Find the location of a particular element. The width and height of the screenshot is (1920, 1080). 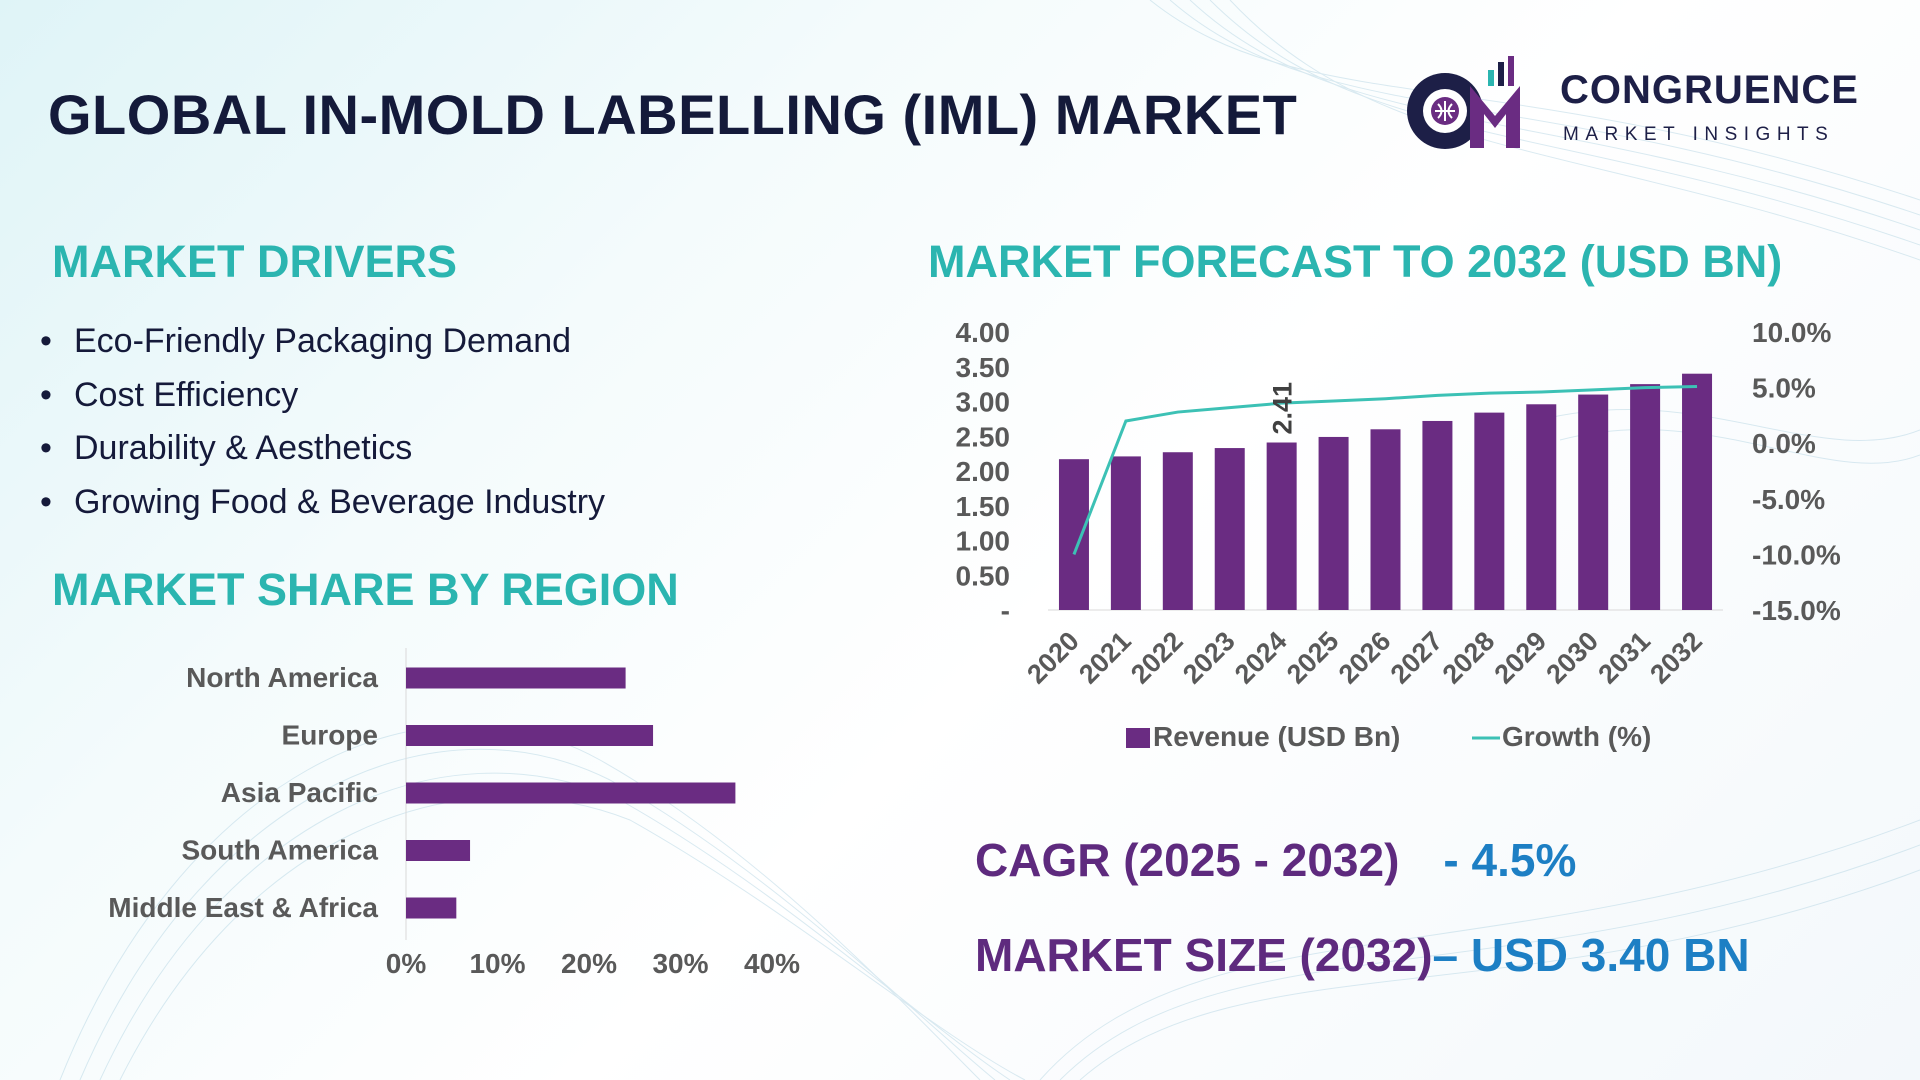

page-title: GLOBAL IN-MOLD LABELLING (IML) MARKET is located at coordinates (673, 114).